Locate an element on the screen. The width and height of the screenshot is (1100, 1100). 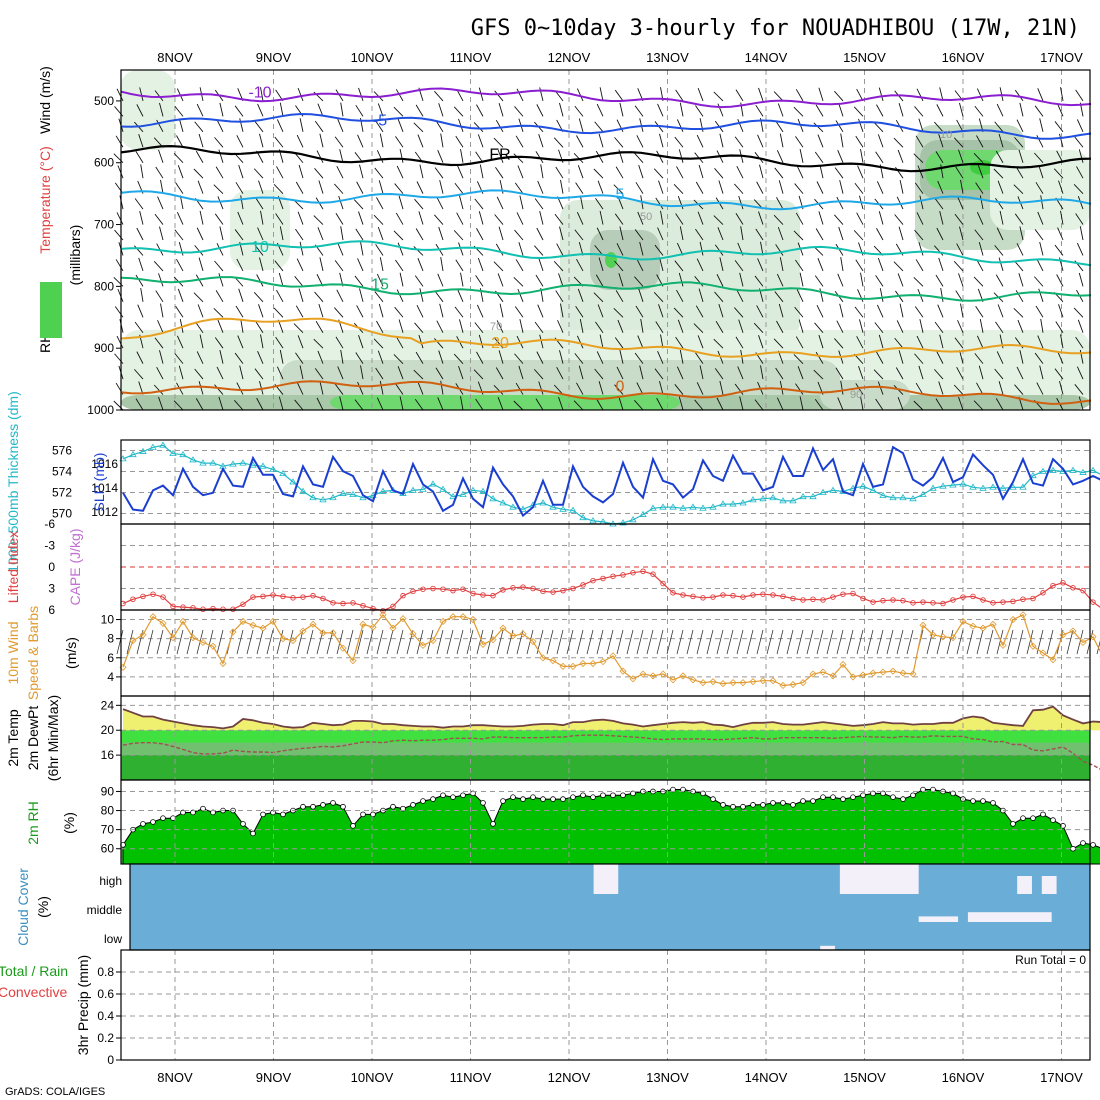
temperature-contour is located at coordinates (606, 200).